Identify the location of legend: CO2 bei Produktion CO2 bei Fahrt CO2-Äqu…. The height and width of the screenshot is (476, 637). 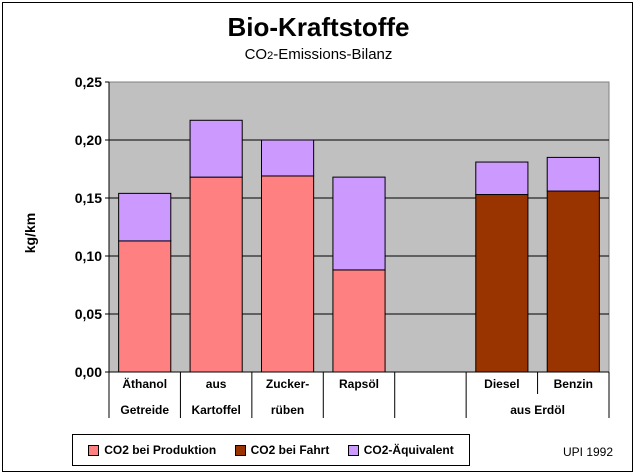
(271, 450).